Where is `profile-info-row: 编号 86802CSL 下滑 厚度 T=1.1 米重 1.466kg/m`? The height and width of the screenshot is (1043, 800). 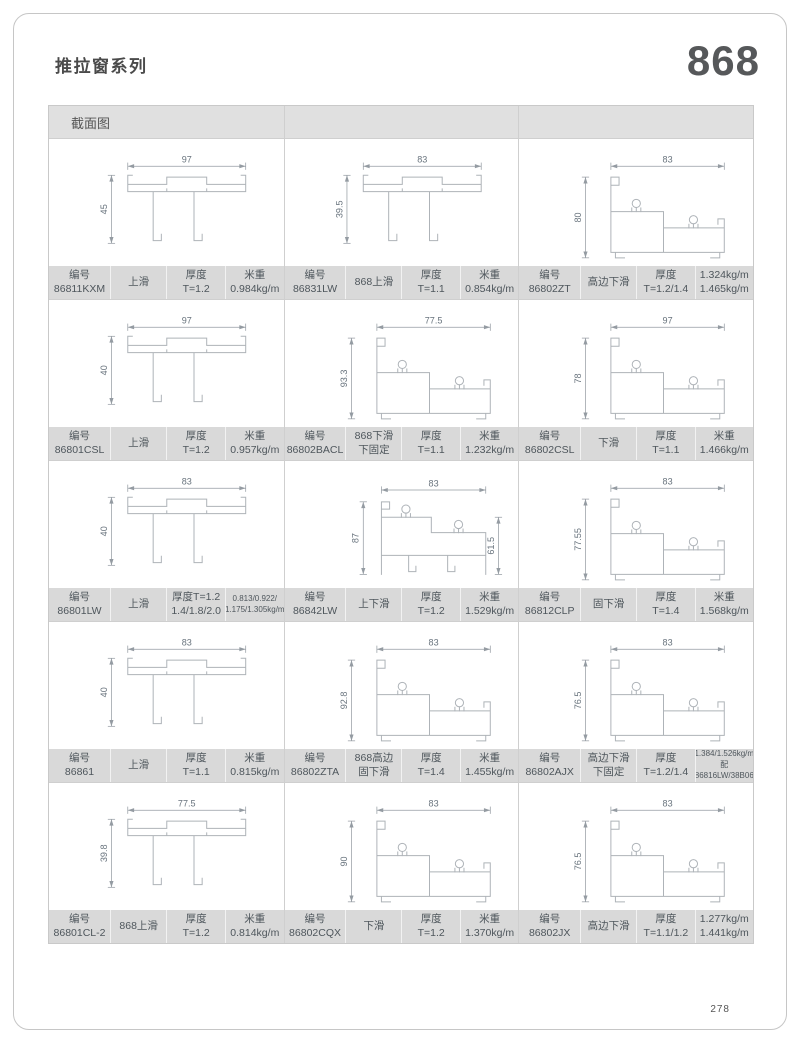 profile-info-row: 编号 86802CSL 下滑 厚度 T=1.1 米重 1.466kg/m is located at coordinates (636, 443).